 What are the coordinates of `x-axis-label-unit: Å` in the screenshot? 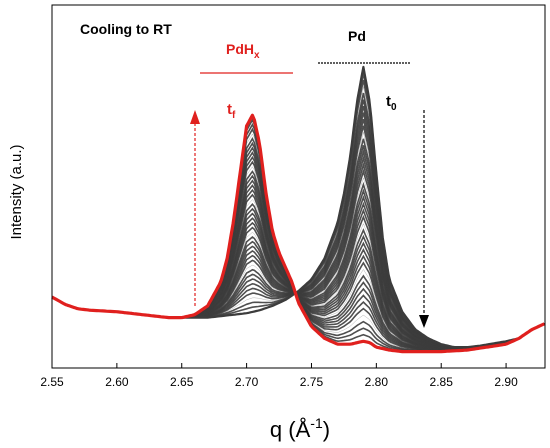 It's located at (303, 429).